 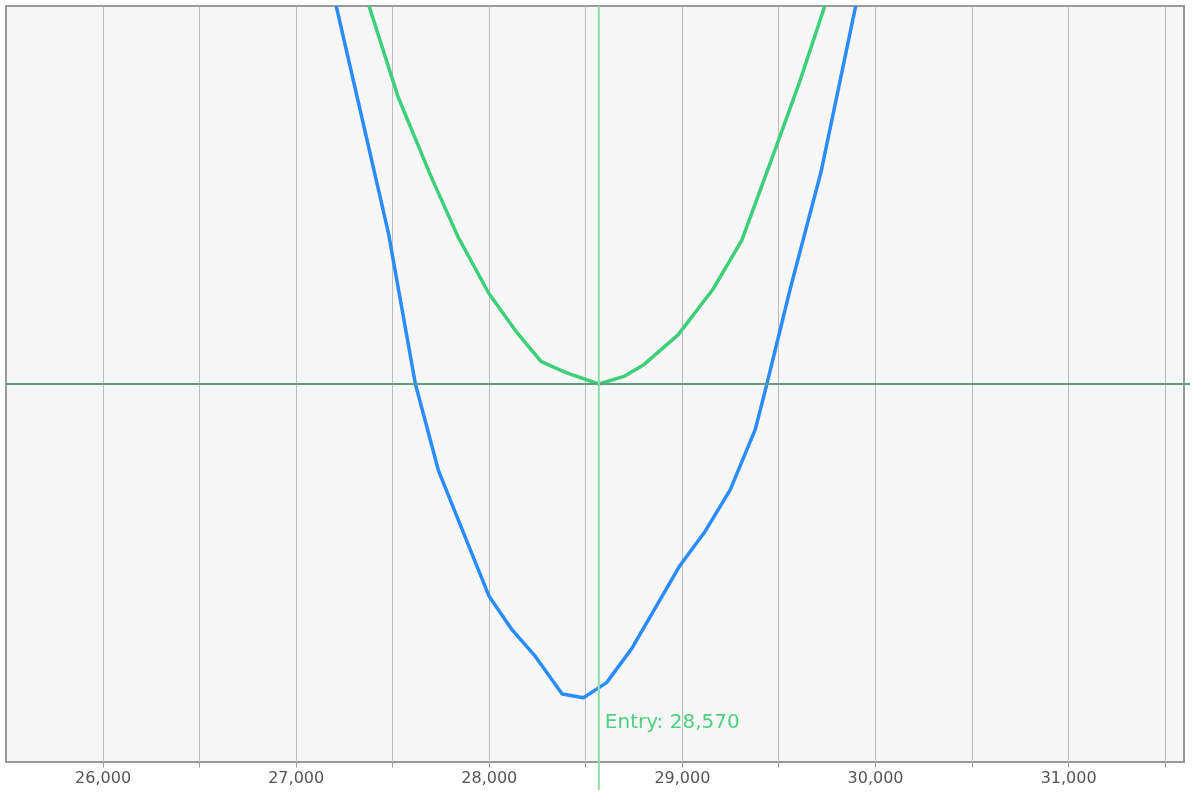 I want to click on x-tick-label: 29,000, so click(x=682, y=777).